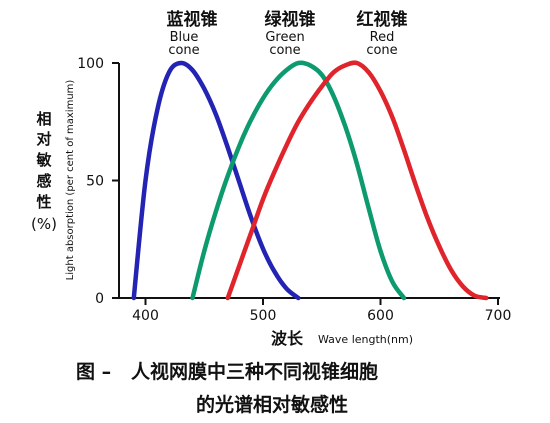  Describe the element at coordinates (90, 64) in the screenshot. I see `y-tick-label: 100` at that location.